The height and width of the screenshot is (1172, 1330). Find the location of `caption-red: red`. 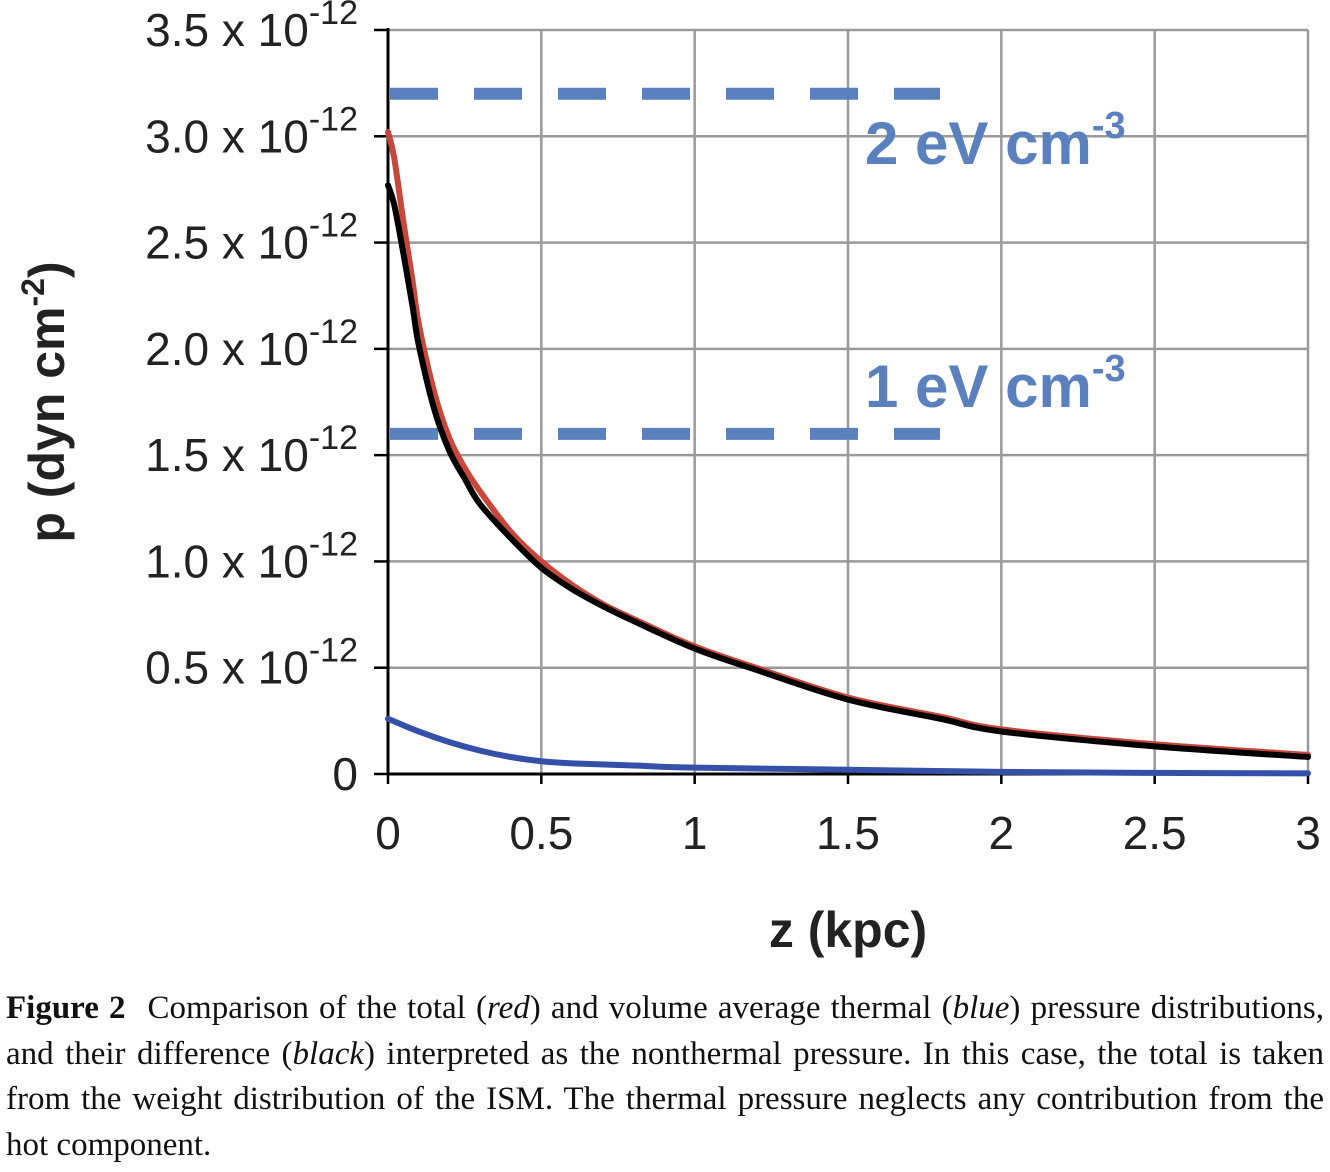

caption-red: red is located at coordinates (508, 1008).